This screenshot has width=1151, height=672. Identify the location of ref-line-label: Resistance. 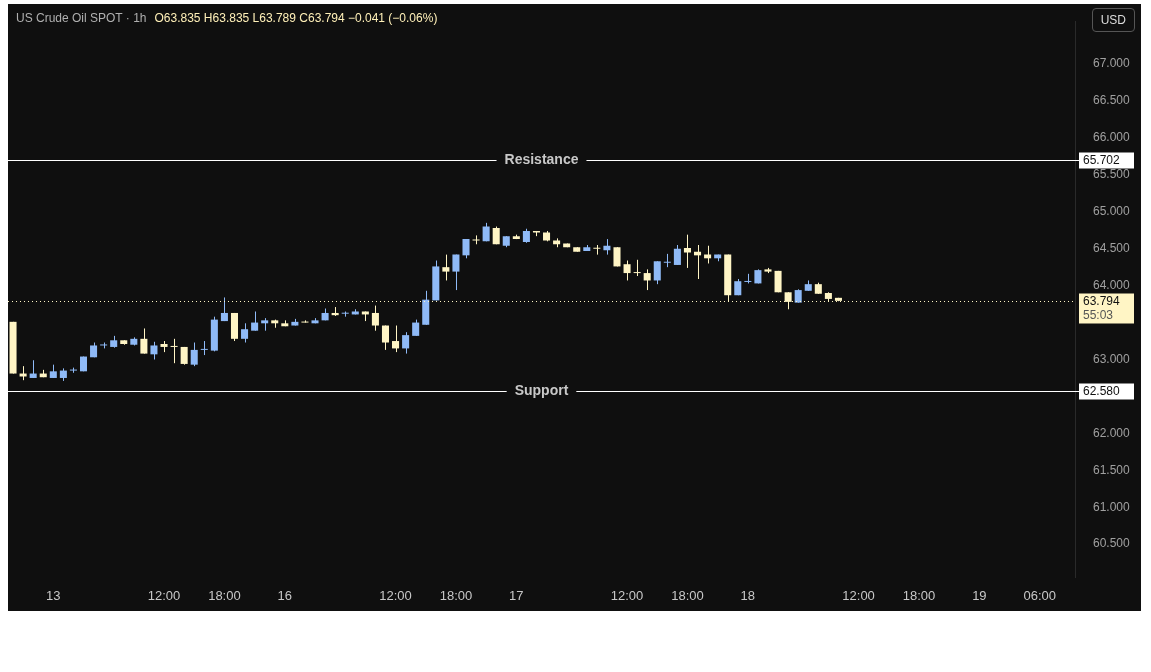
(541, 159).